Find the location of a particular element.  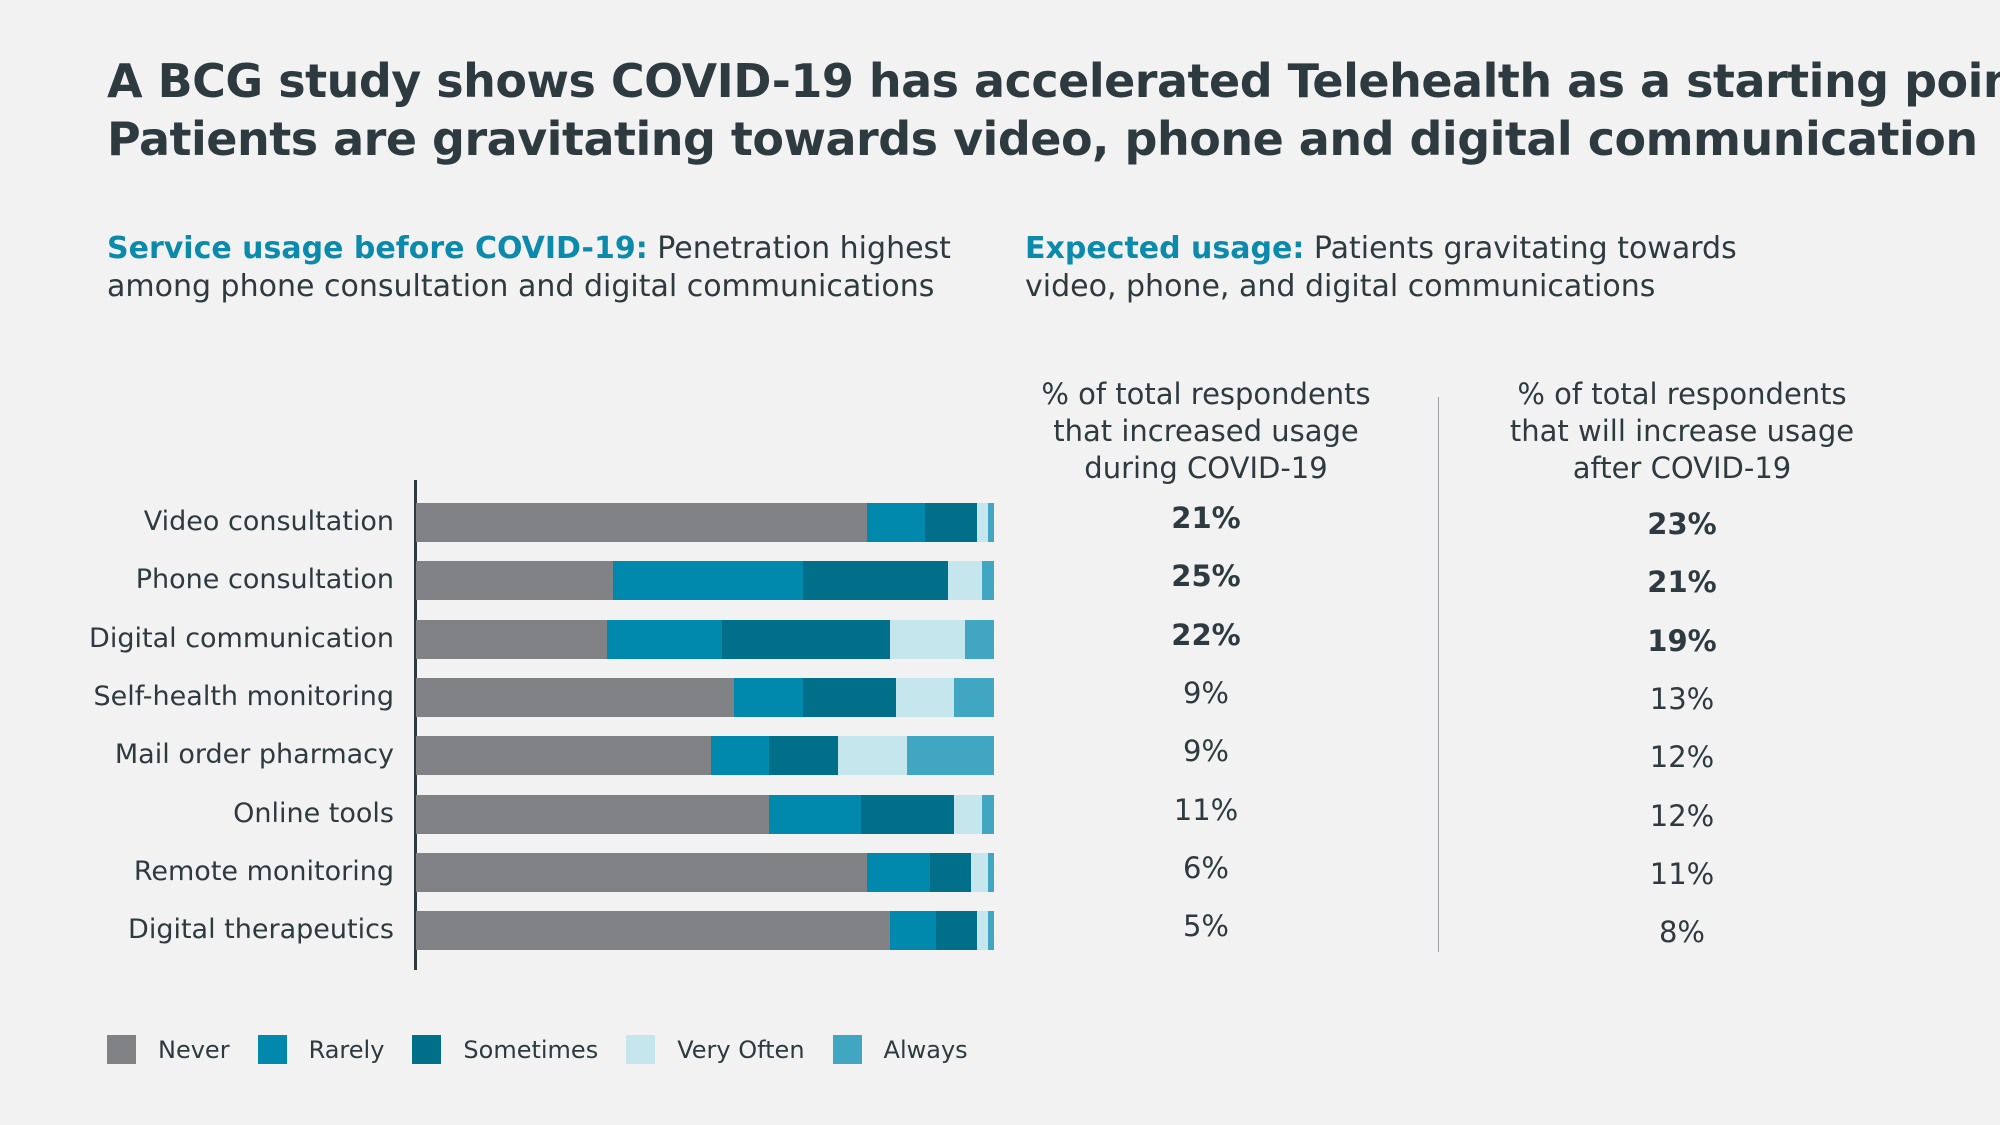

right-subheading-line2: video, phone, and digital communications is located at coordinates (1340, 286).